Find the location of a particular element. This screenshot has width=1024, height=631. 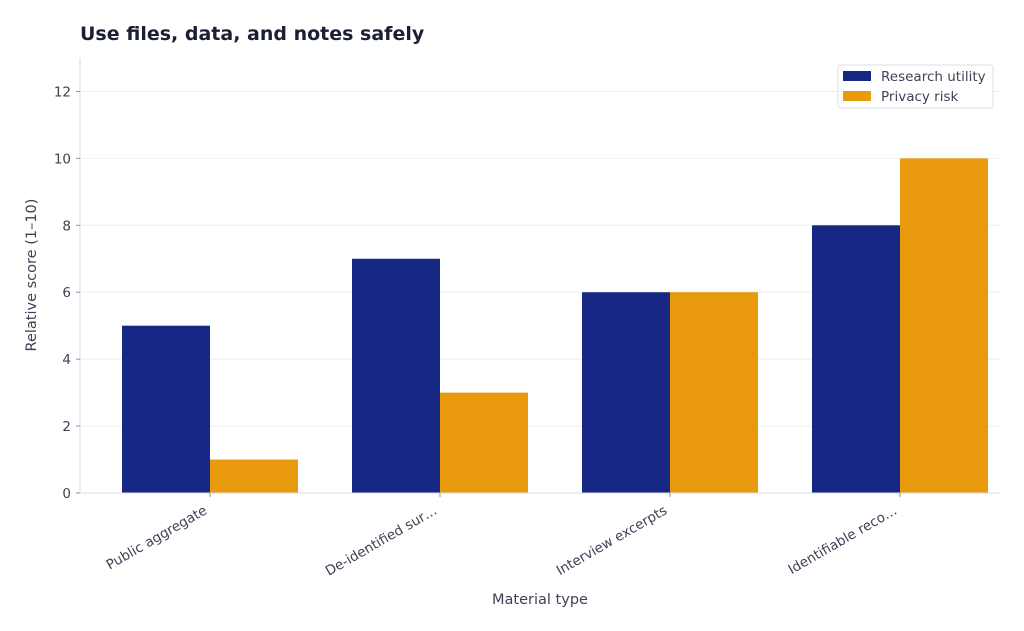

legend-swatch-research-utility is located at coordinates (857, 76).